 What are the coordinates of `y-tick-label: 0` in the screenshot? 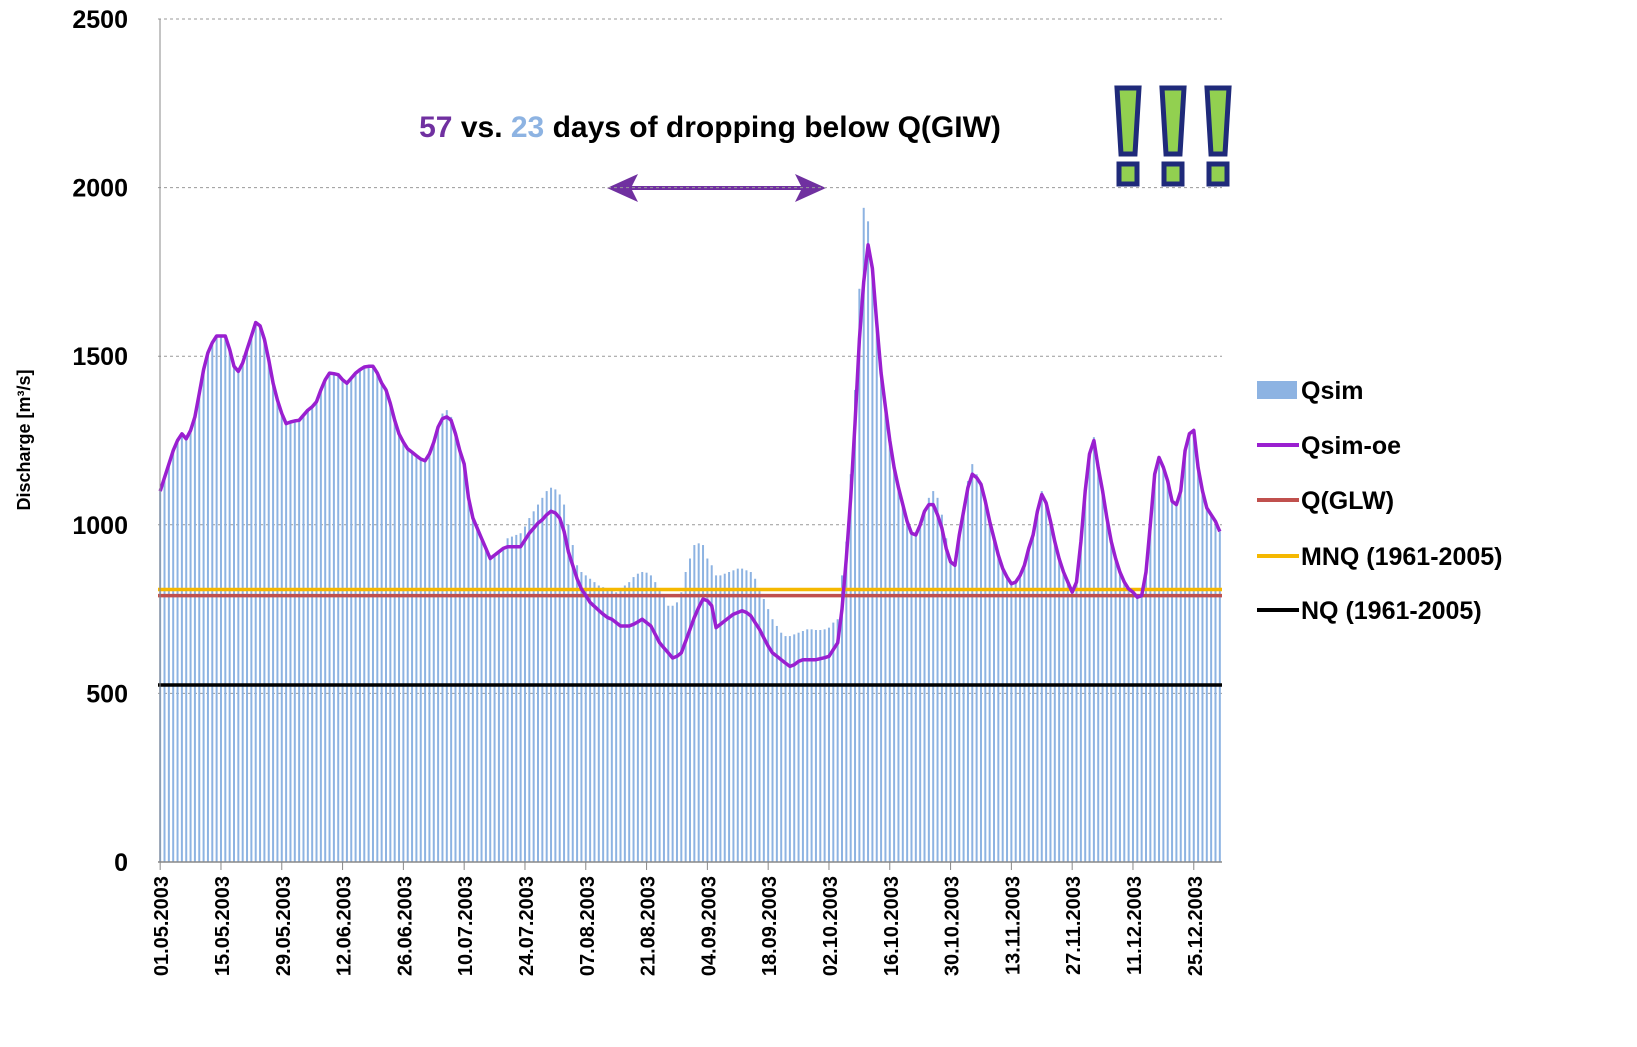 It's located at (121, 863).